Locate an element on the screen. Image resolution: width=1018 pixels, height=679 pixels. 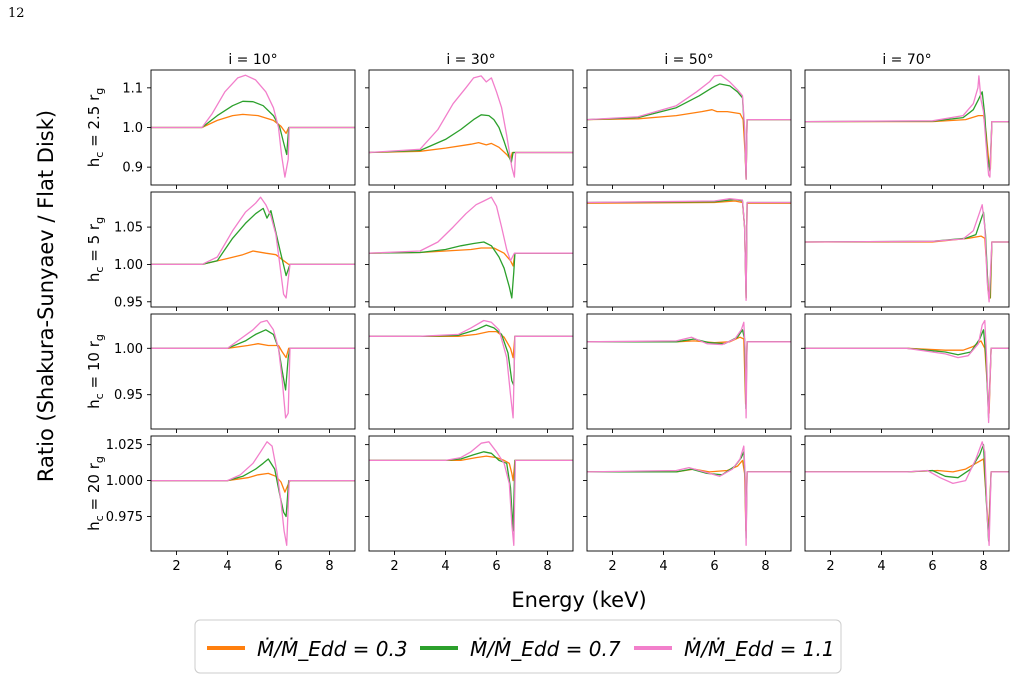
row-label-sub: c is located at coordinates (99, 270).